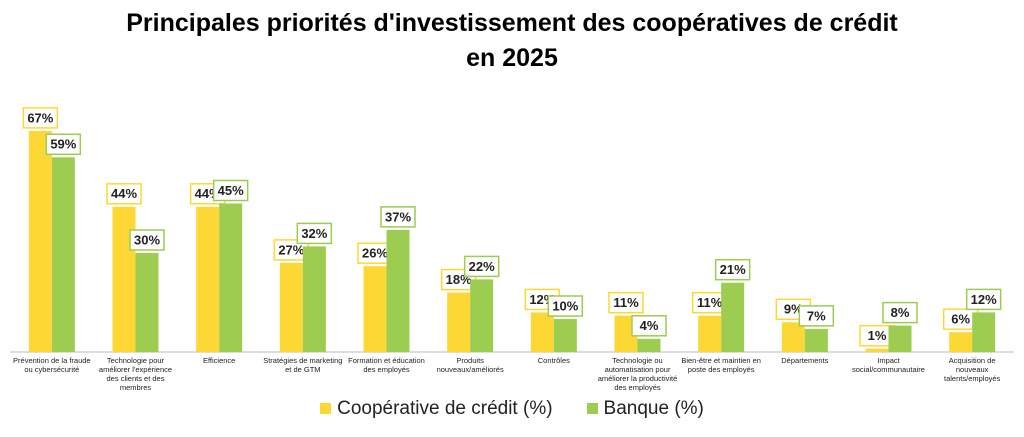 This screenshot has height=437, width=1024. I want to click on value-label: 6%, so click(960, 319).